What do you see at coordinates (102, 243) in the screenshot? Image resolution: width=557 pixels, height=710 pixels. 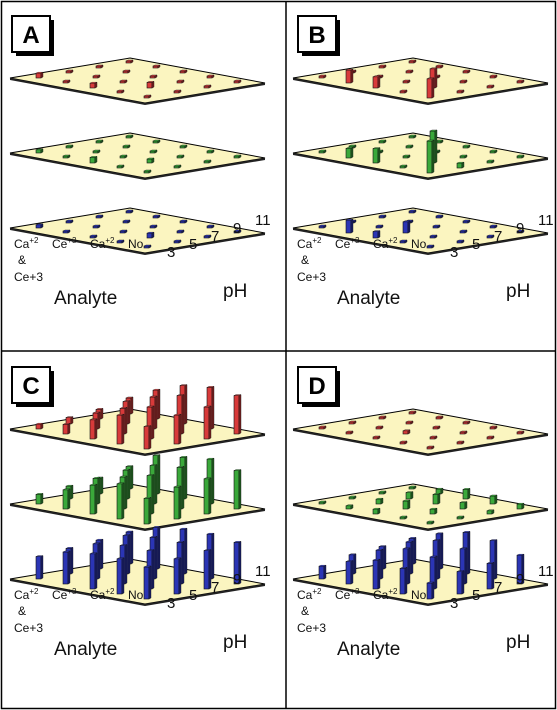 I see `analyte-tick: Ca+2` at bounding box center [102, 243].